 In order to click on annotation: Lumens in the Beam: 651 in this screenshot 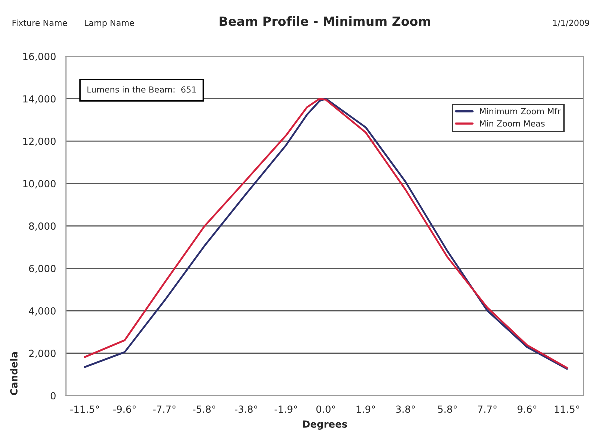, I will do `click(142, 89)`.